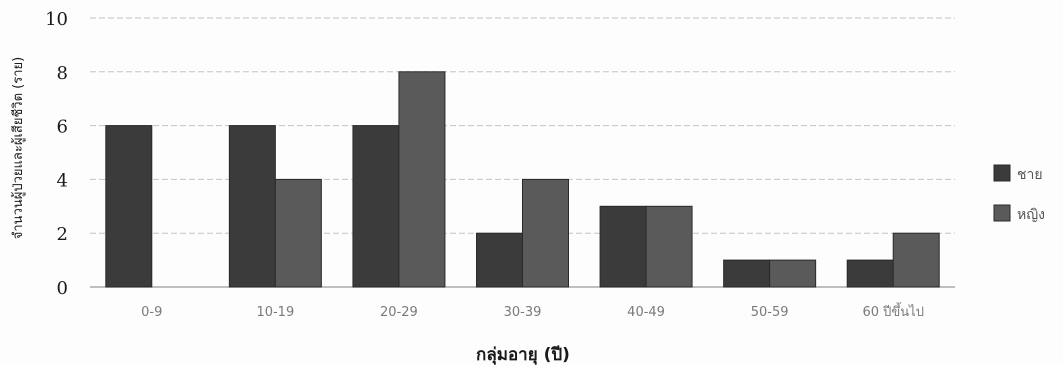 The width and height of the screenshot is (1063, 365). I want to click on y-axis-ticks: 0 2 4 6 8 10, so click(56, 154).